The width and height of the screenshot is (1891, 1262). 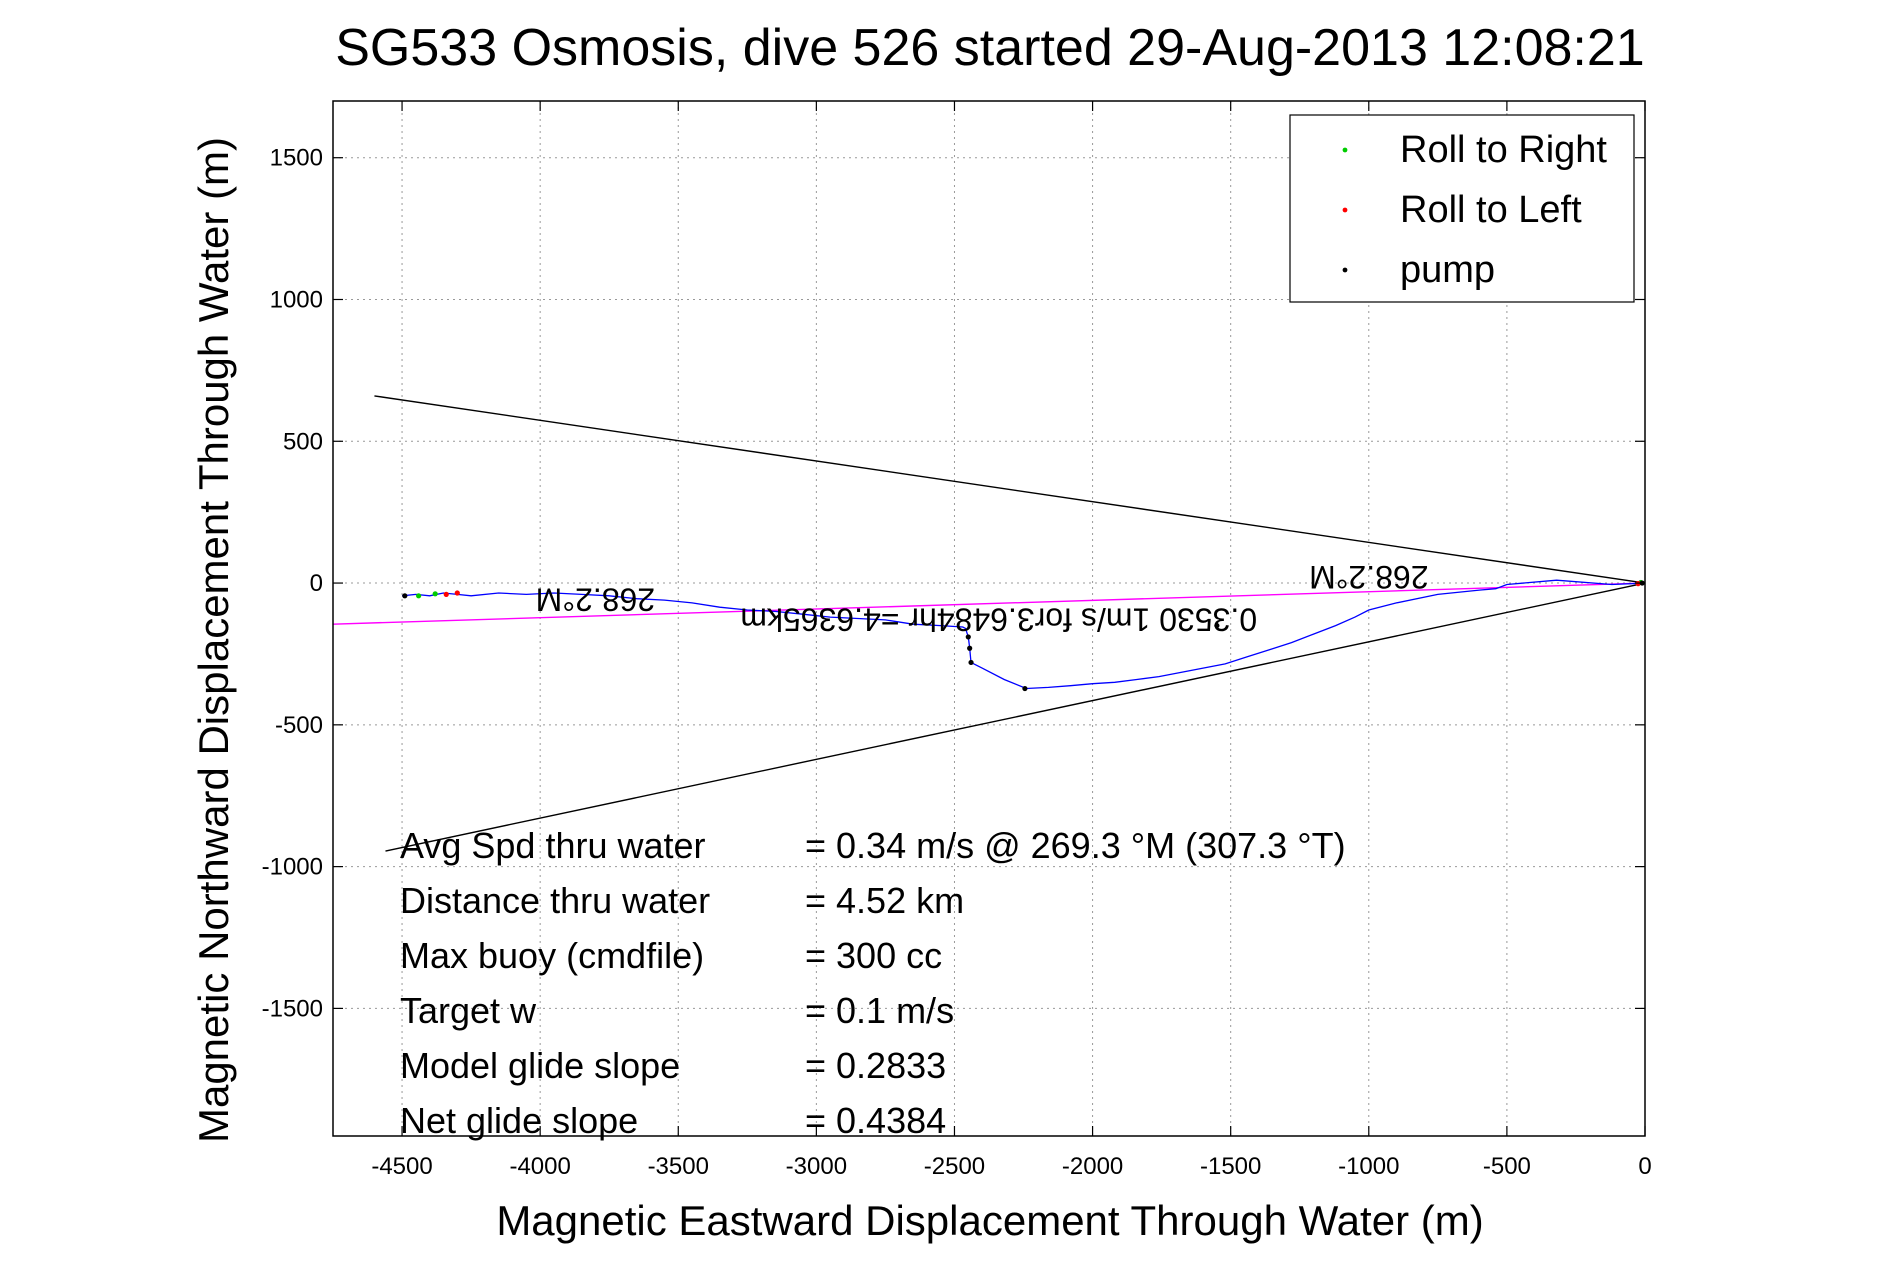 What do you see at coordinates (1075, 845) in the screenshot?
I see `stat-value: = 0.34 m/s @ 269.3 °M (307.3 °T)` at bounding box center [1075, 845].